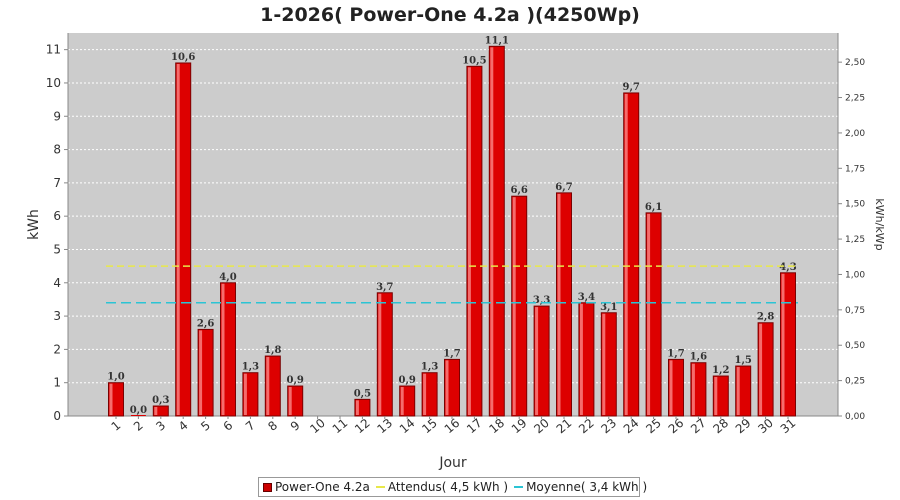 Image resolution: width=900 pixels, height=500 pixels. Describe the element at coordinates (53, 83) in the screenshot. I see `y-tick-label: 10` at that location.